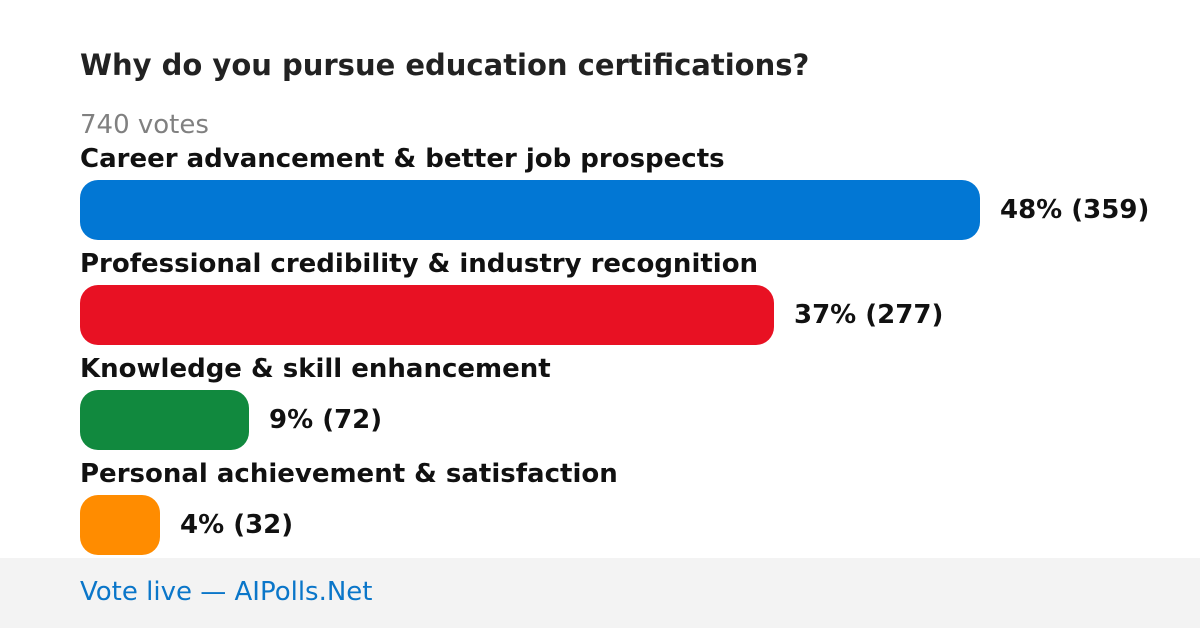 The width and height of the screenshot is (1200, 628). I want to click on result-value-label: 48% (359), so click(1075, 210).